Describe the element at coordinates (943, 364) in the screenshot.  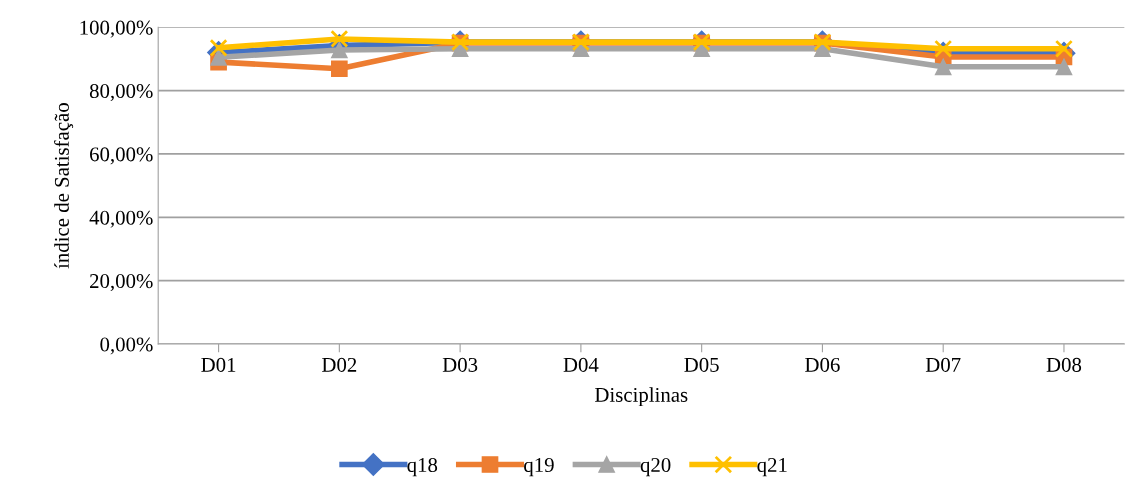
I see `x-tick-label: D07` at that location.